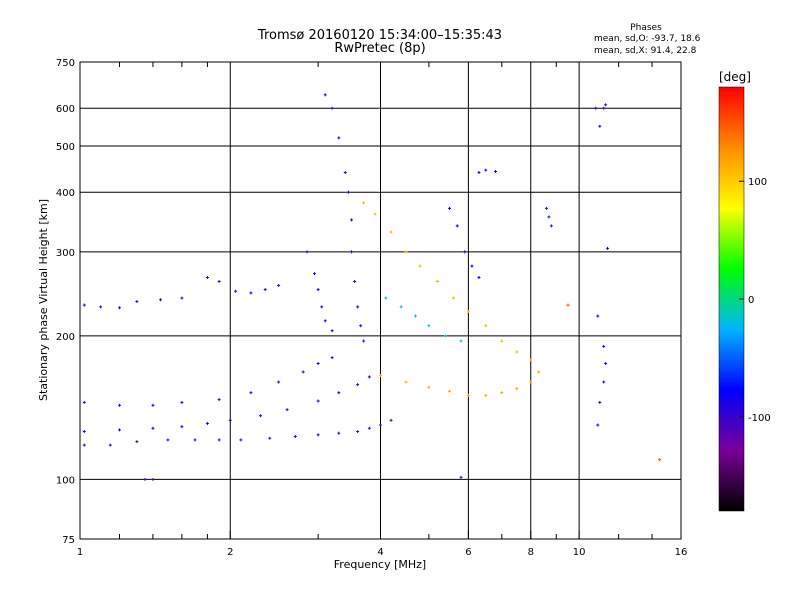 The height and width of the screenshot is (600, 800). What do you see at coordinates (645, 51) in the screenshot?
I see `stats-line-x: mean, sd,X: 91.4, 22.8` at bounding box center [645, 51].